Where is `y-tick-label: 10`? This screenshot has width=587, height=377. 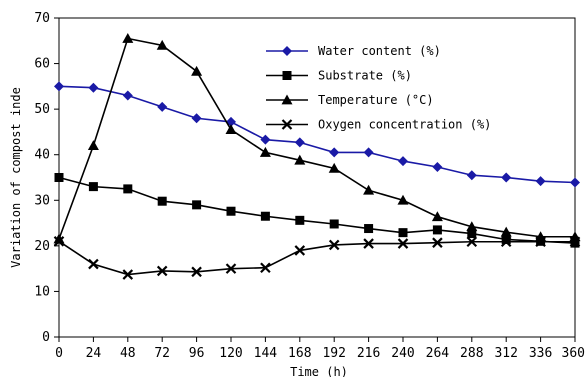
y-tick-label: 10 is located at coordinates (42, 291).